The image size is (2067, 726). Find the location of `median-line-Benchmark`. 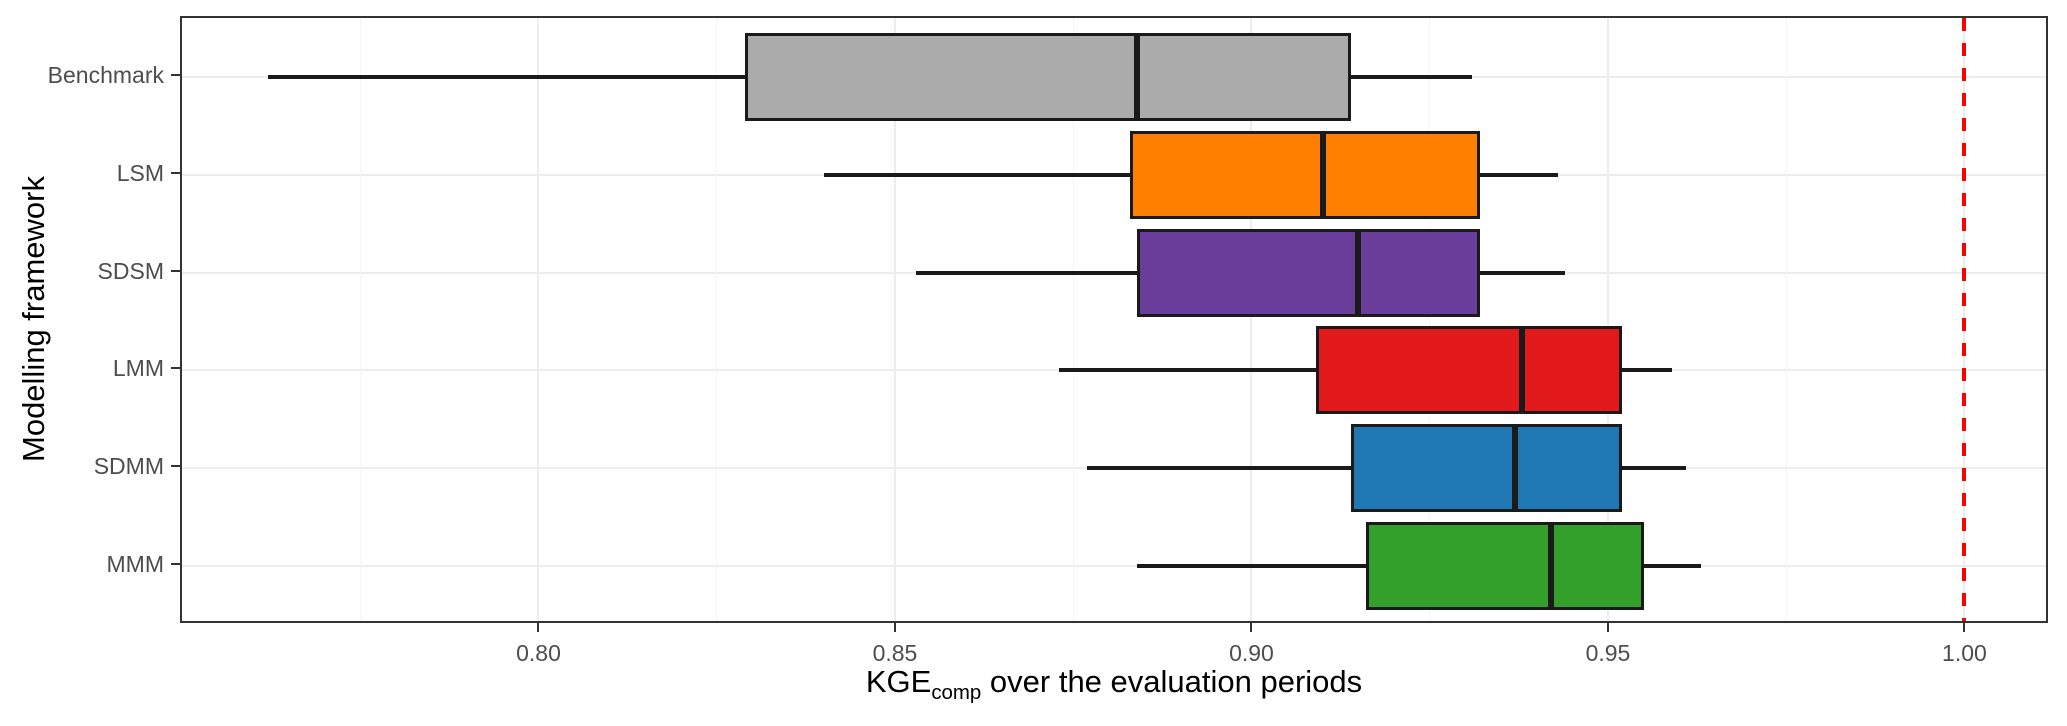

median-line-Benchmark is located at coordinates (1137, 76).